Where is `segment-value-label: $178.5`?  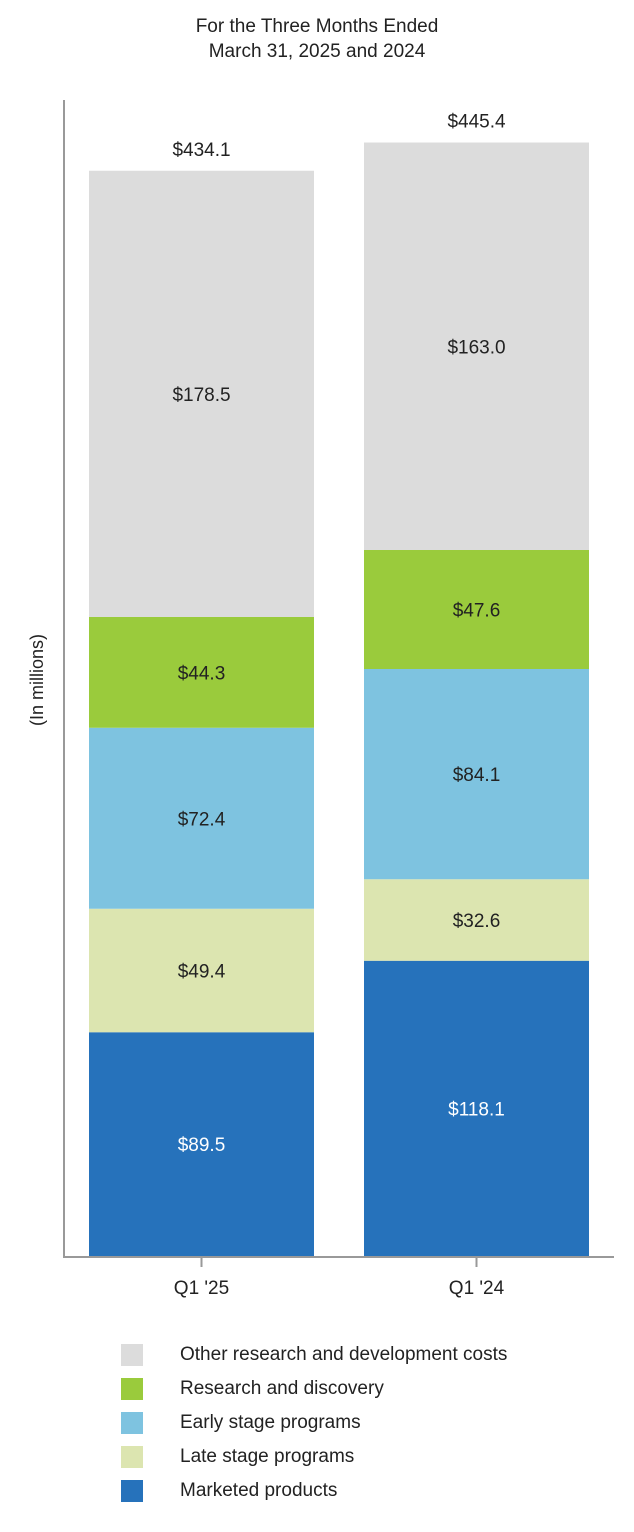
segment-value-label: $178.5 is located at coordinates (201, 395).